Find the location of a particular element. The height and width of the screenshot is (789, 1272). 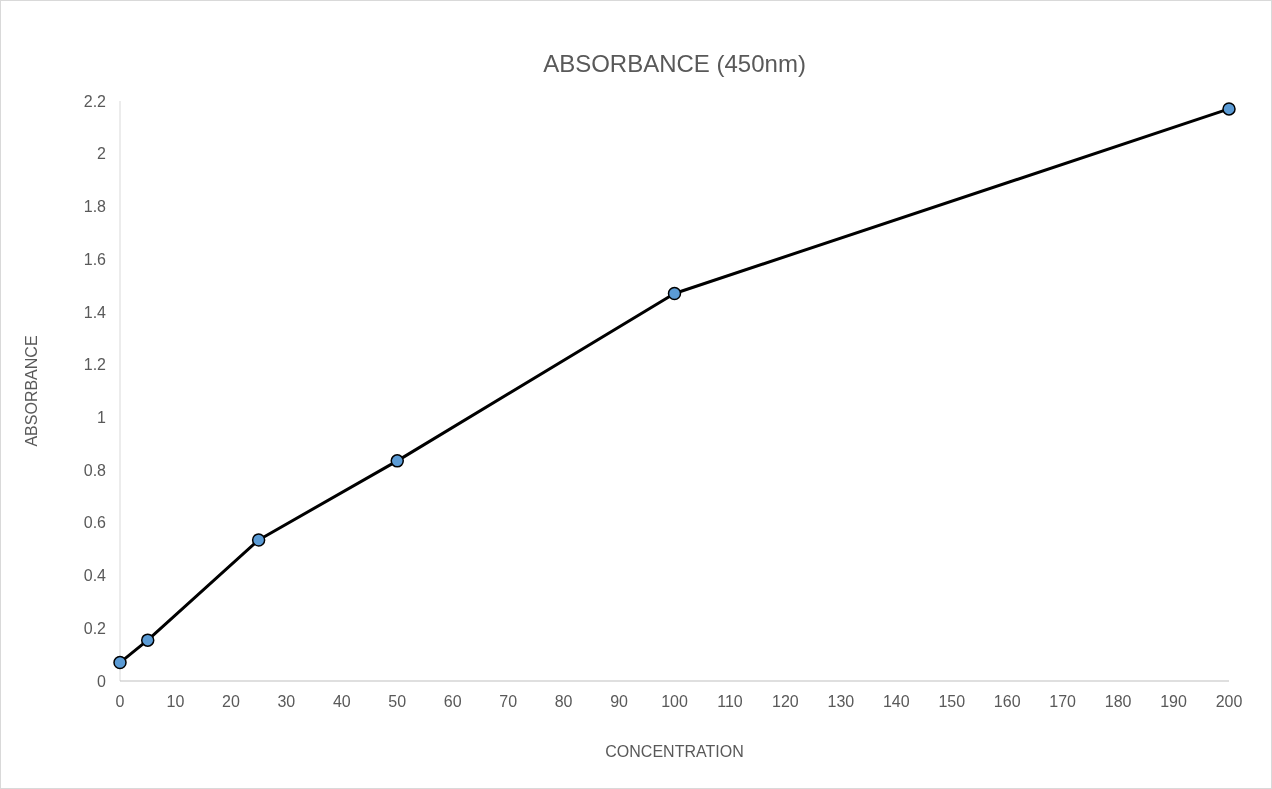

x-tick-label: 40 is located at coordinates (341, 701).